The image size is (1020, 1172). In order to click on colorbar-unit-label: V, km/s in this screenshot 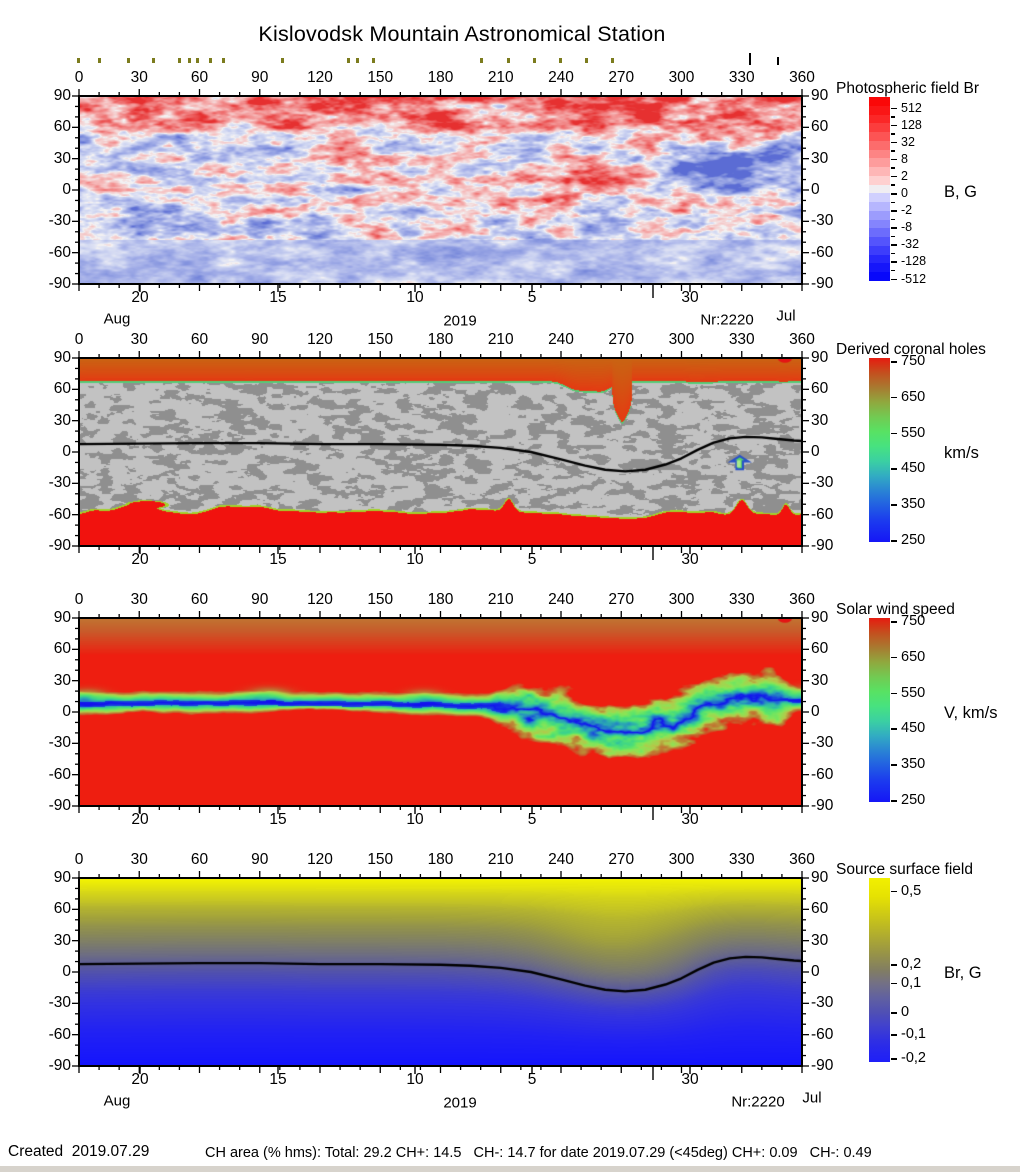, I will do `click(971, 713)`.